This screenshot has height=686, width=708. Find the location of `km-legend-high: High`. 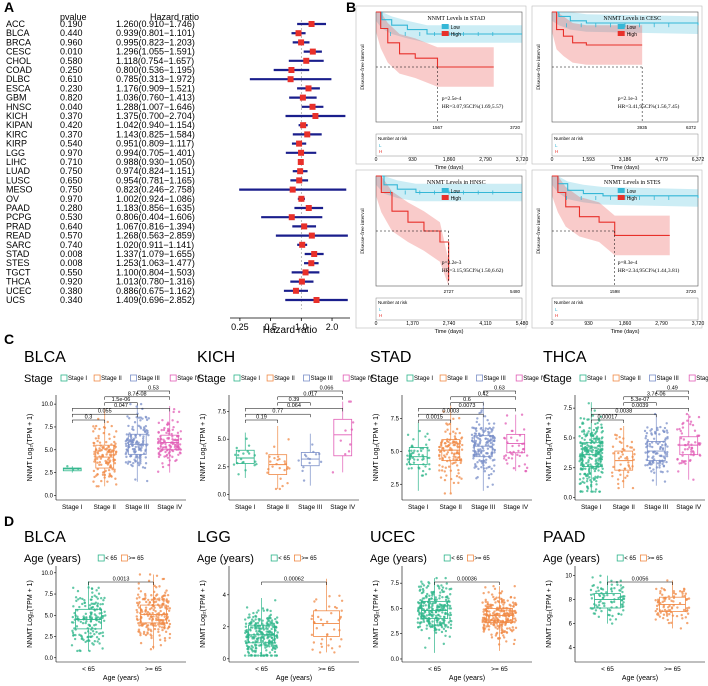

km-legend-high: High is located at coordinates (632, 35).